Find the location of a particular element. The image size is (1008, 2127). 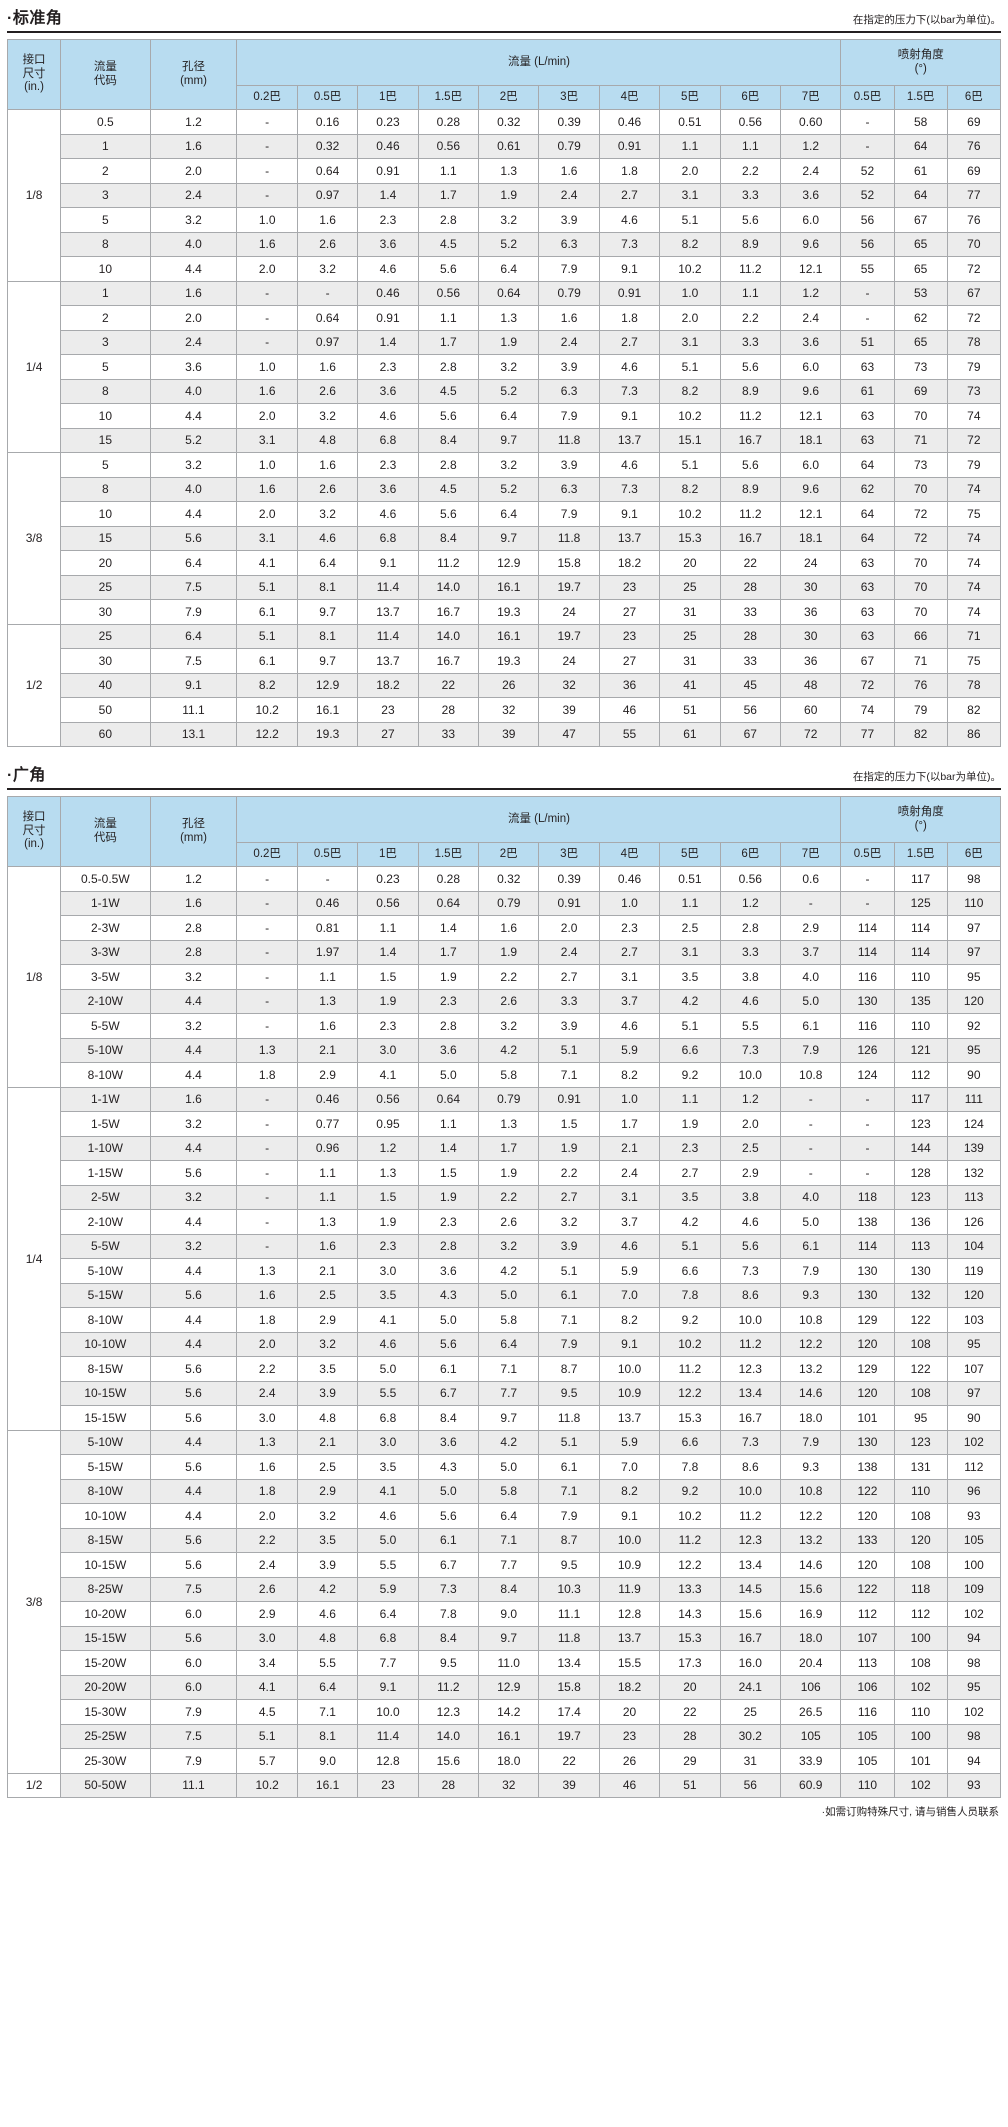

cell-flow-6: 2.3 is located at coordinates (629, 928).